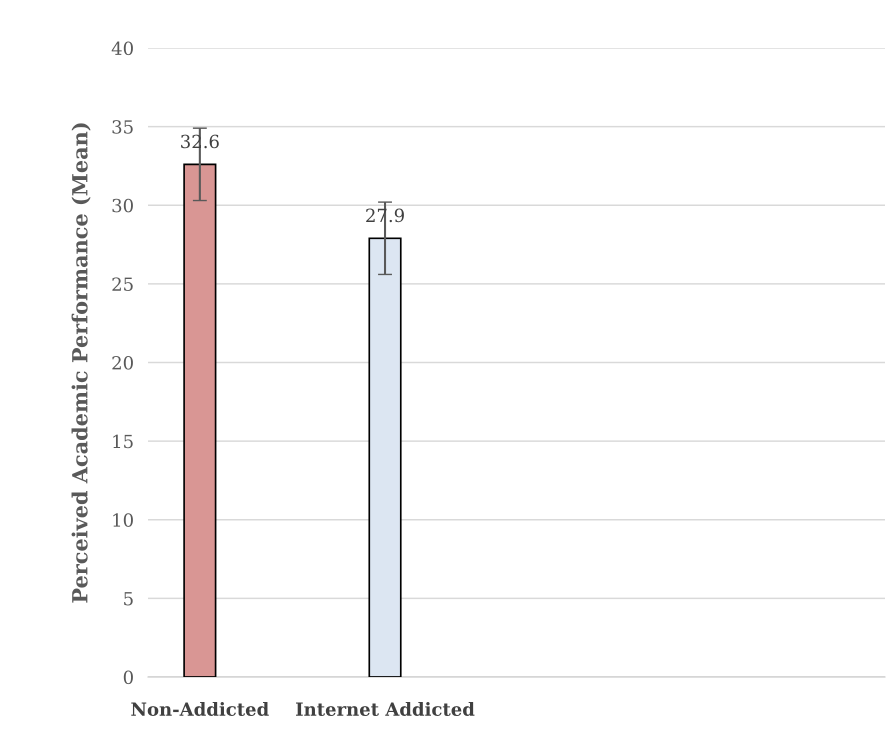 This screenshot has width=893, height=744. What do you see at coordinates (123, 441) in the screenshot?
I see `y-tick-label: 15` at bounding box center [123, 441].